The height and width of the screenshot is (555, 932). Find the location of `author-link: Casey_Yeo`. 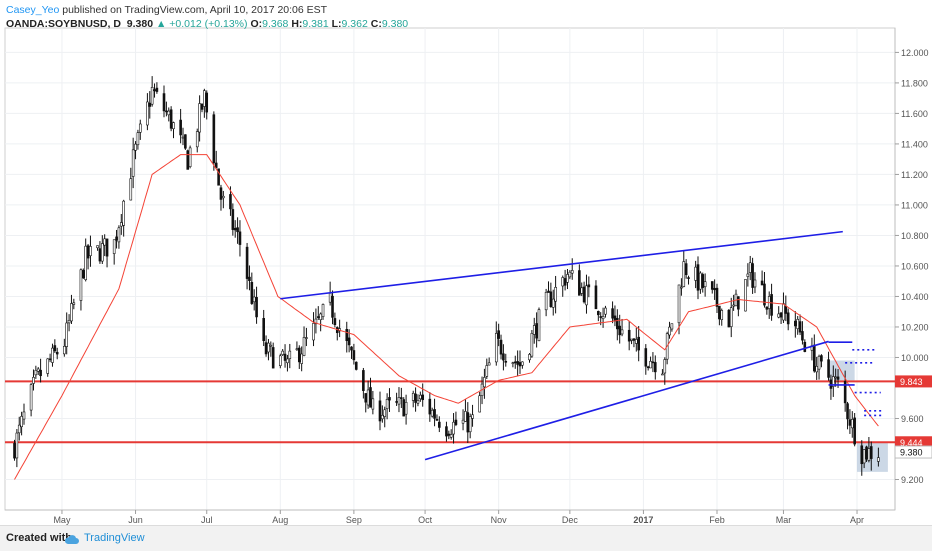

author-link: Casey_Yeo is located at coordinates (33, 10).